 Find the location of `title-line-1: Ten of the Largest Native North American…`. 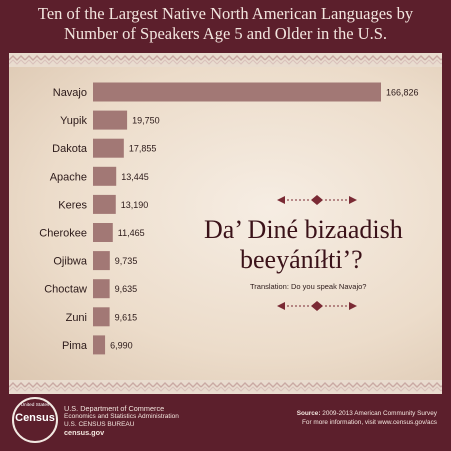

title-line-1: Ten of the Largest Native North American… is located at coordinates (225, 13).